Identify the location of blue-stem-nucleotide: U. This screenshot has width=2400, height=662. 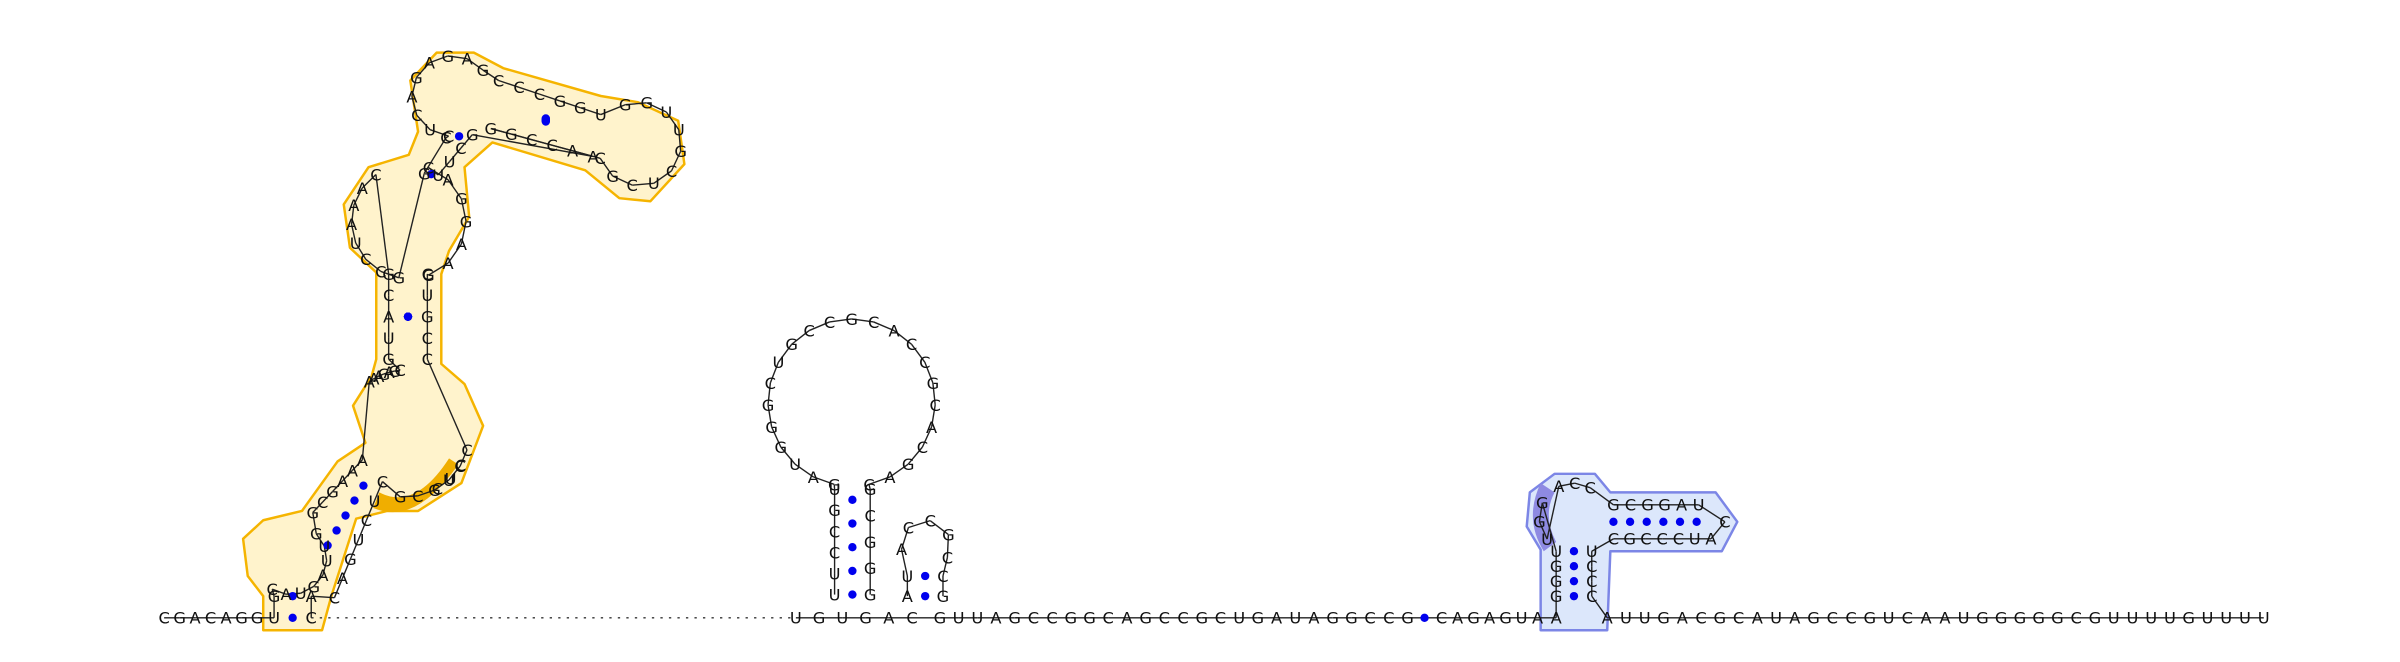
(1556, 551).